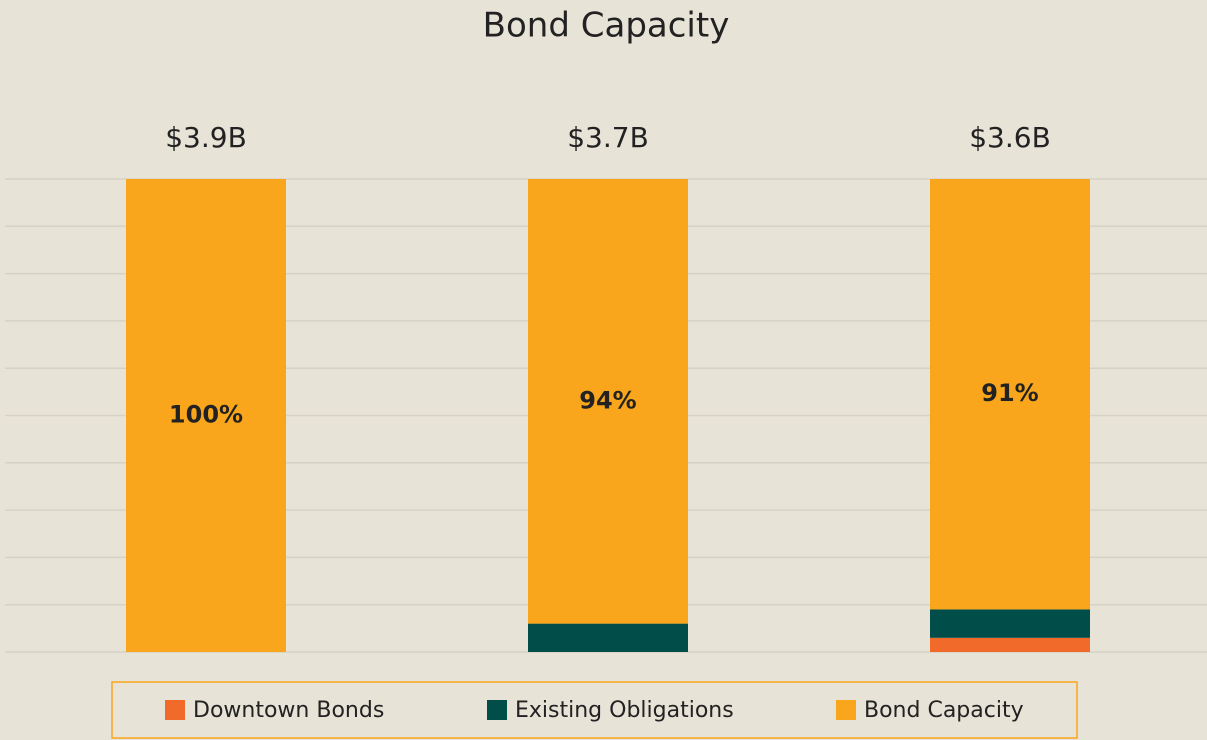 Image resolution: width=1207 pixels, height=740 pixels. Describe the element at coordinates (608, 137) in the screenshot. I see `total-label: $3.7B` at that location.